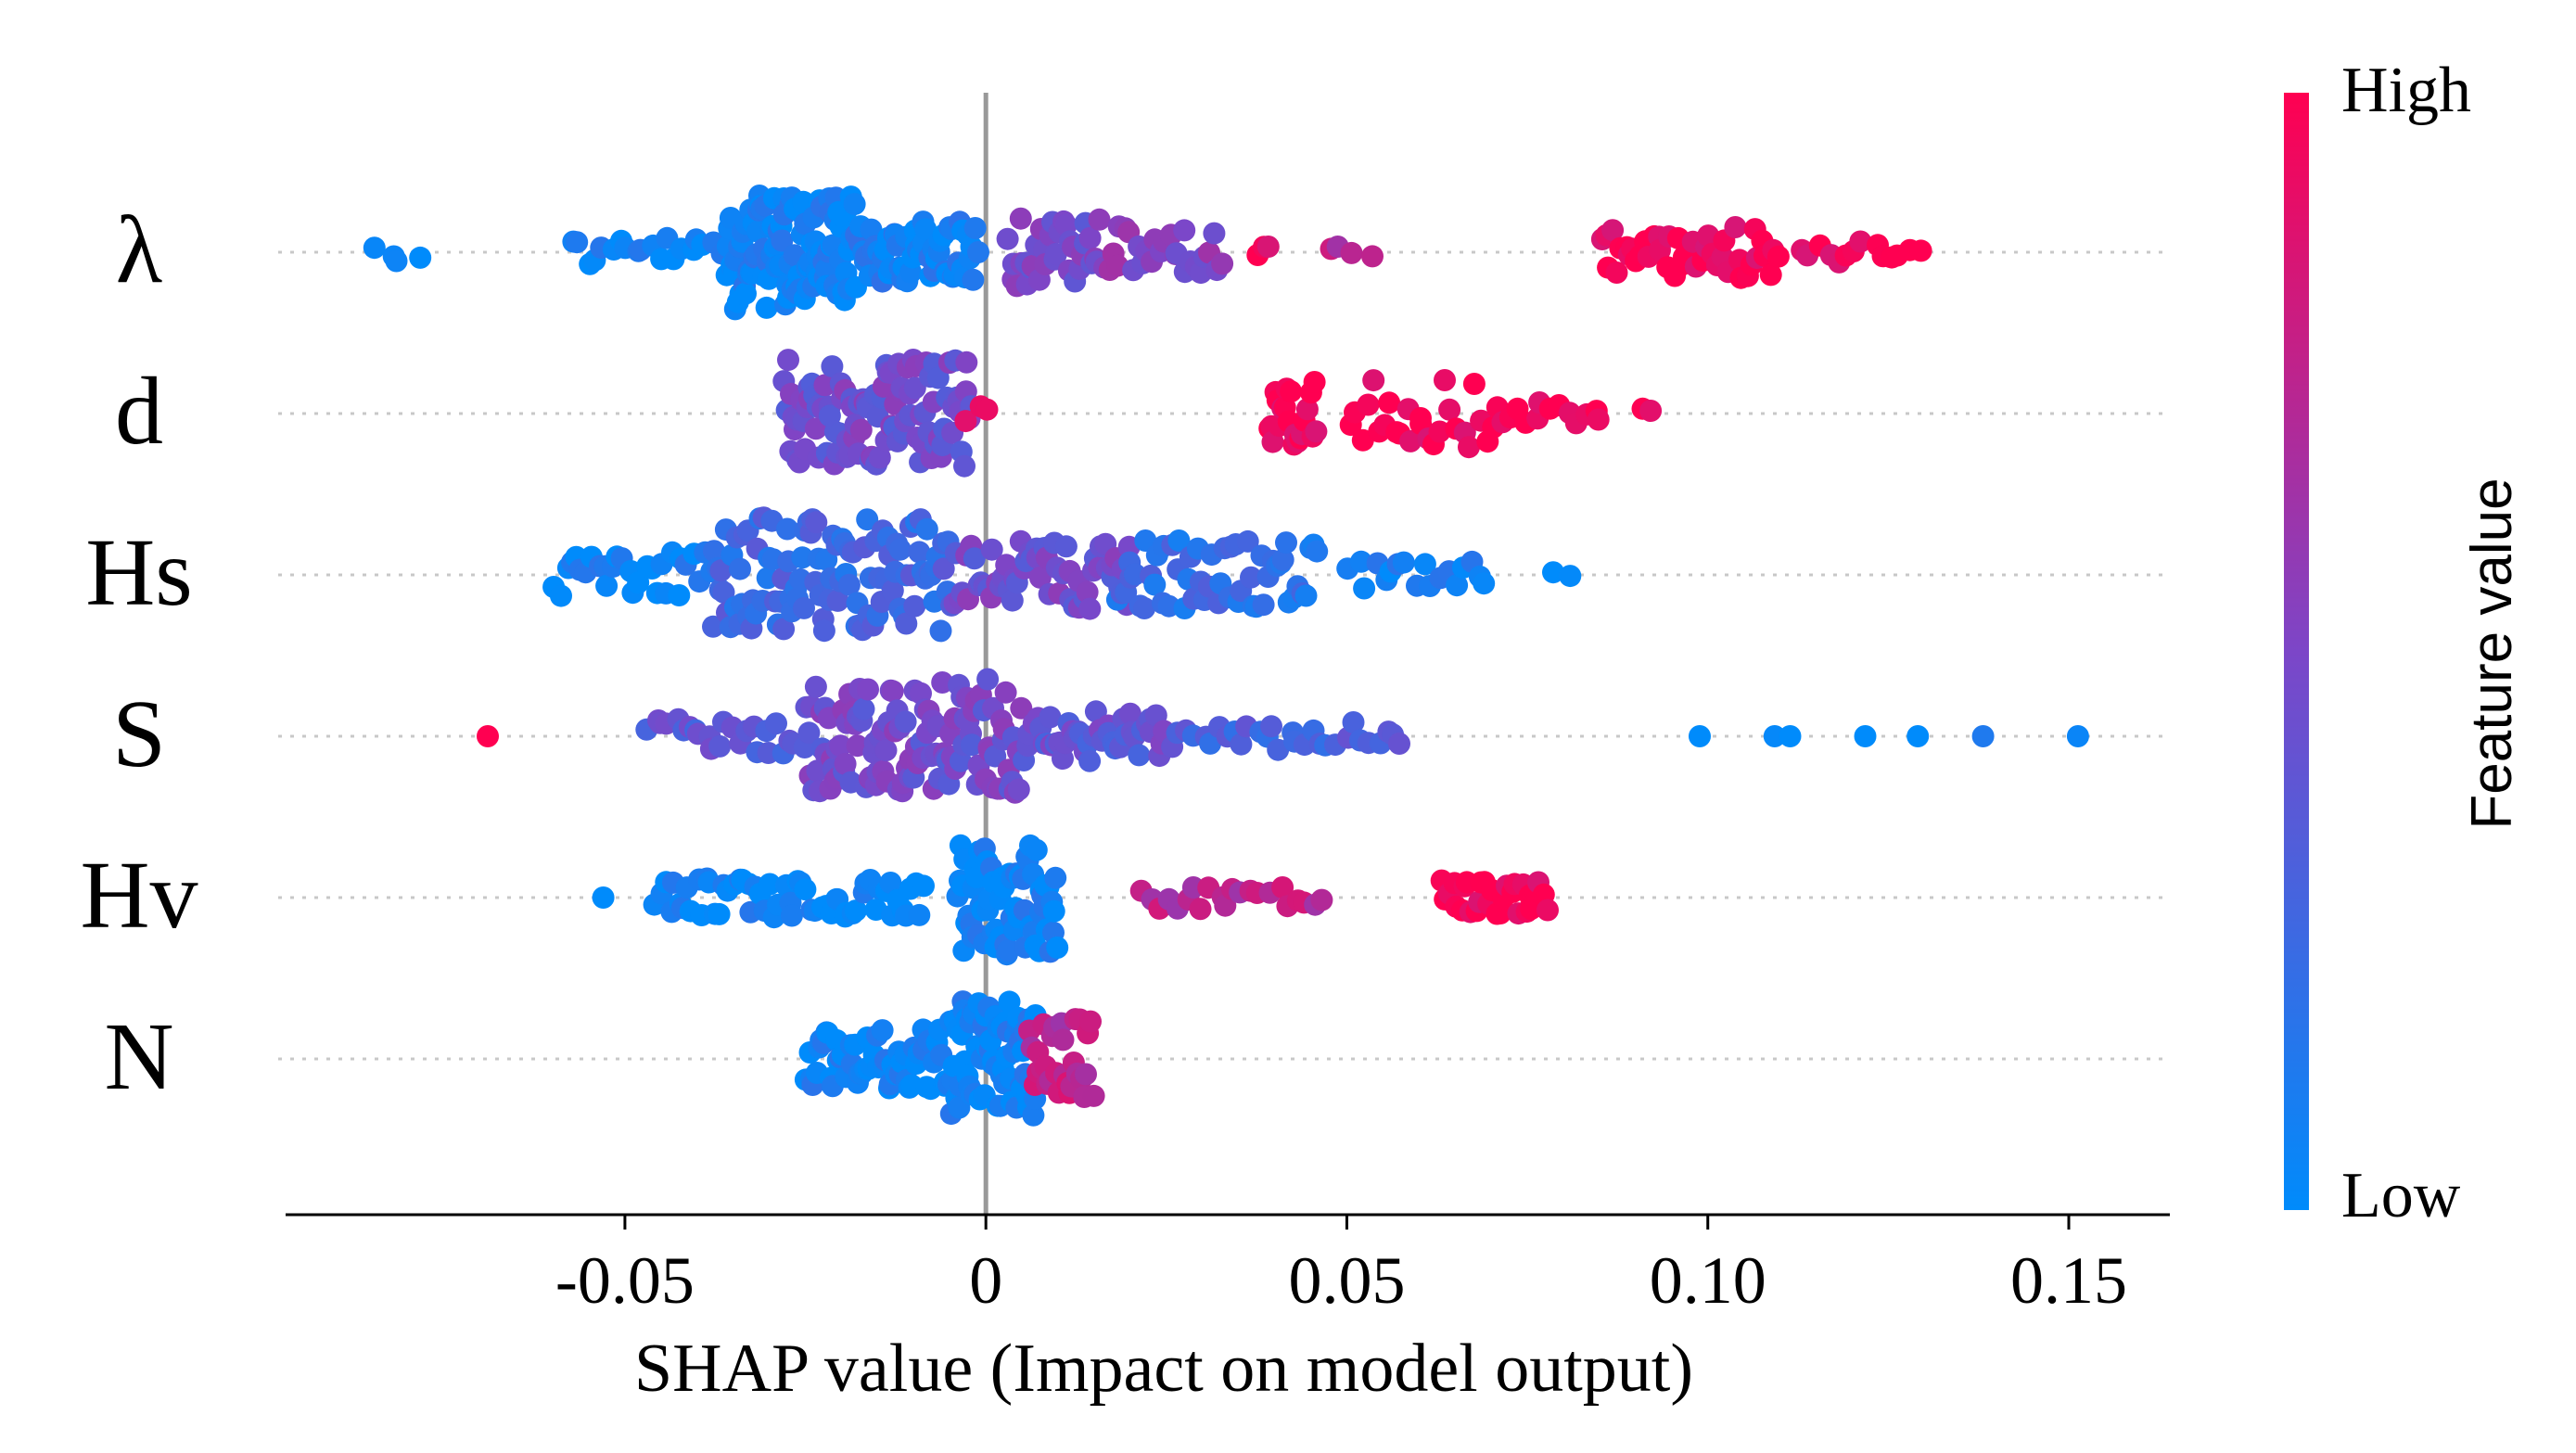 Image resolution: width=2576 pixels, height=1453 pixels. What do you see at coordinates (1346, 1280) in the screenshot?
I see `x-tick-label: 0.05` at bounding box center [1346, 1280].